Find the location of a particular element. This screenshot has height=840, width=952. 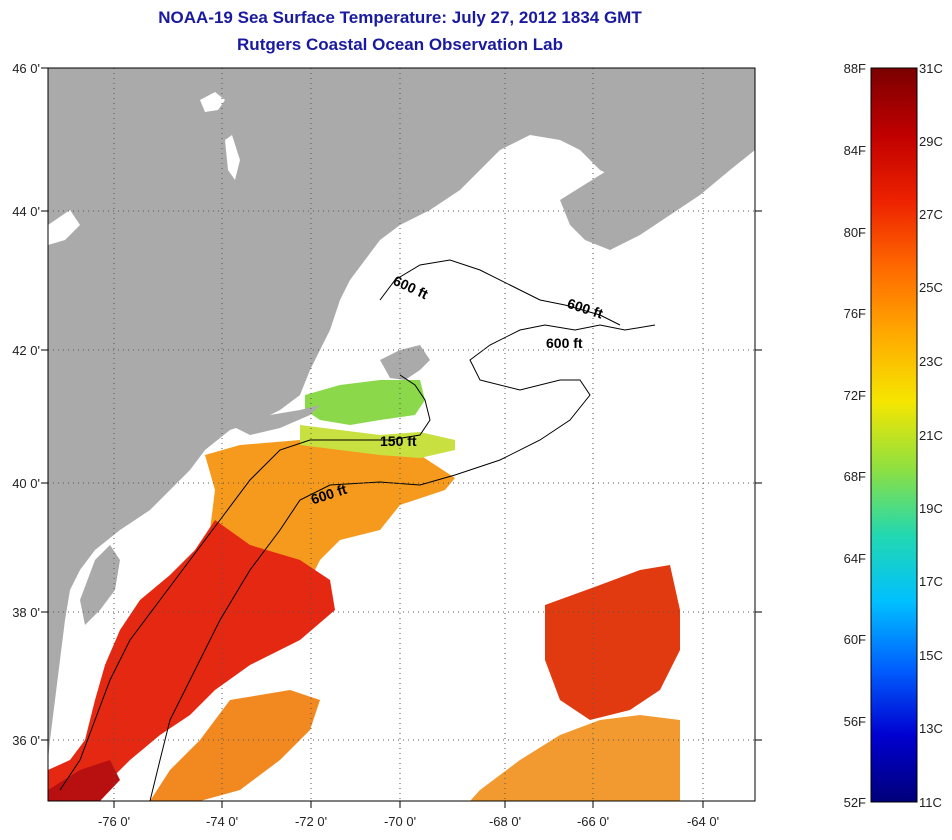

sst-darkred-nearshore is located at coordinates (84, 780).